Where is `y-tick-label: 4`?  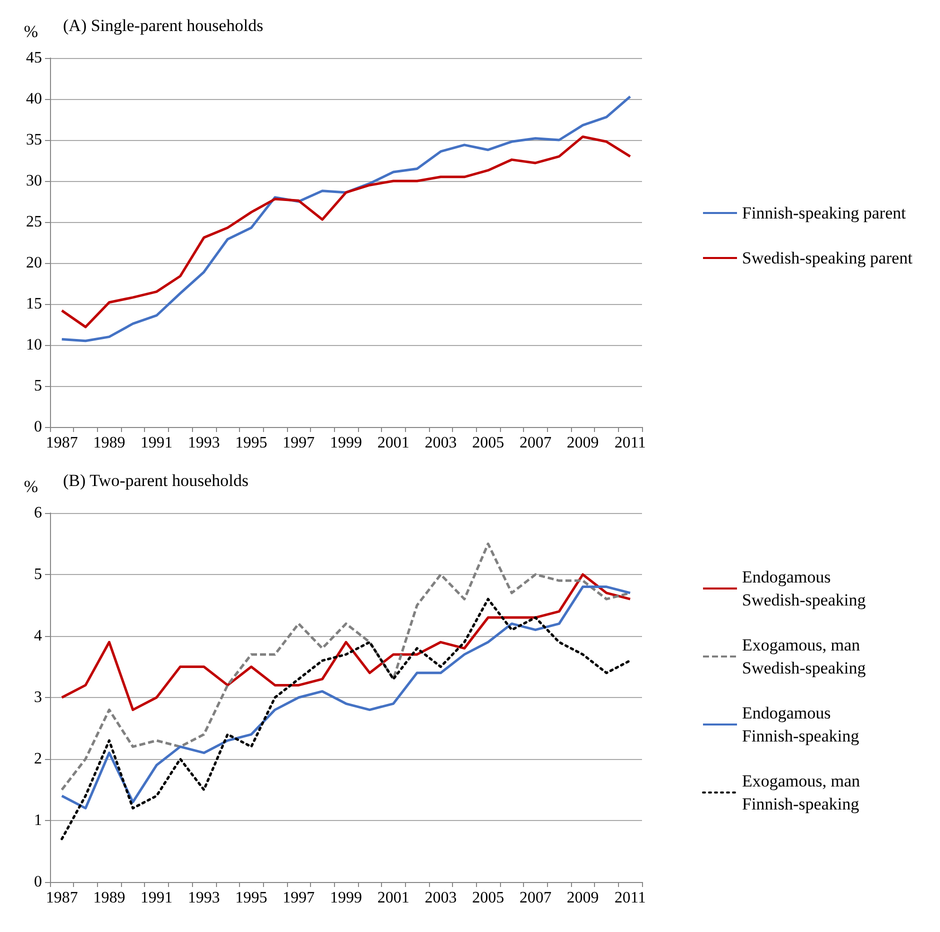 y-tick-label: 4 is located at coordinates (38, 636).